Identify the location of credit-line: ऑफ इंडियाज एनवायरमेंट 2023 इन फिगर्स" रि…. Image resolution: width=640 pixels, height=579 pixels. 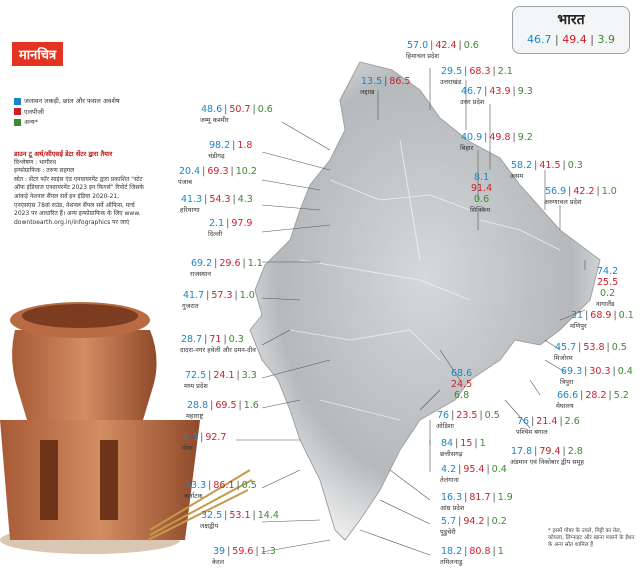
(79, 188).